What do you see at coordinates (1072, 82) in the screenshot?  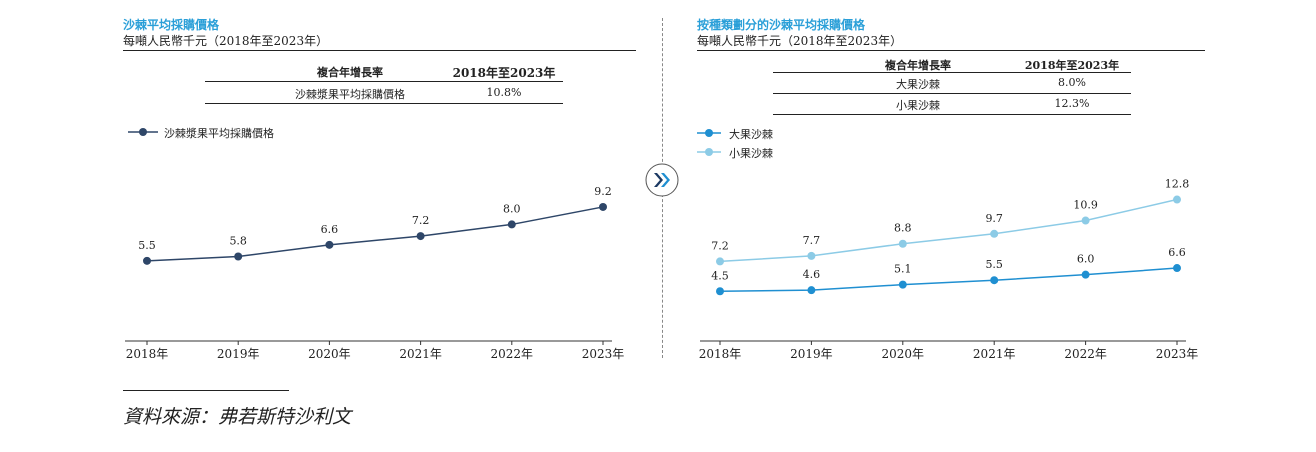 I see `cagr-row-value: 8.0%` at bounding box center [1072, 82].